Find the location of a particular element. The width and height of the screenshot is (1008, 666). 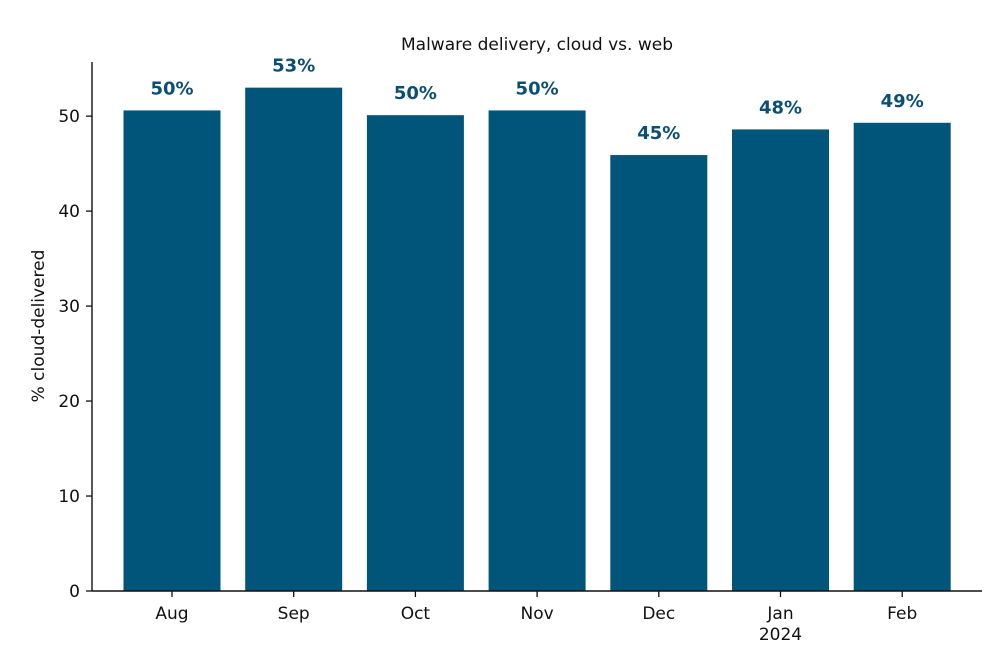

x-tick-label: Aug is located at coordinates (171, 614).